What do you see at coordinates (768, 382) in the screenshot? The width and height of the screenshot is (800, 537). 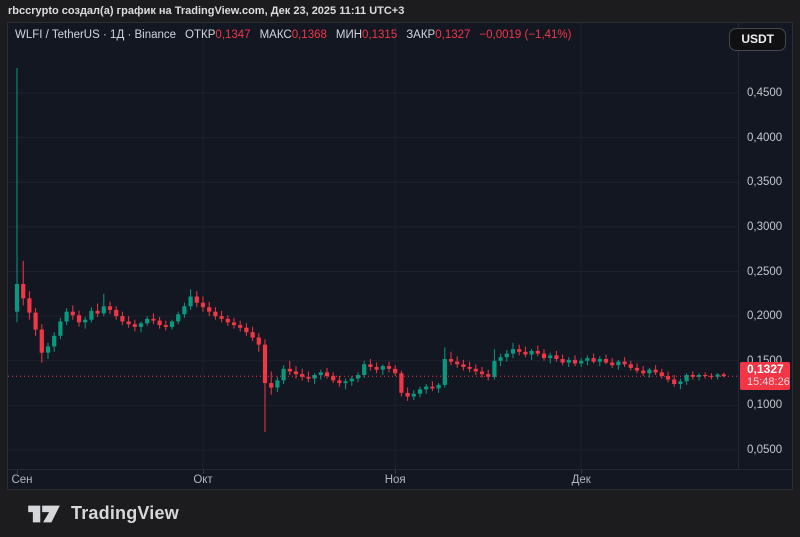 I see `bar-countdown: 15:48:26` at bounding box center [768, 382].